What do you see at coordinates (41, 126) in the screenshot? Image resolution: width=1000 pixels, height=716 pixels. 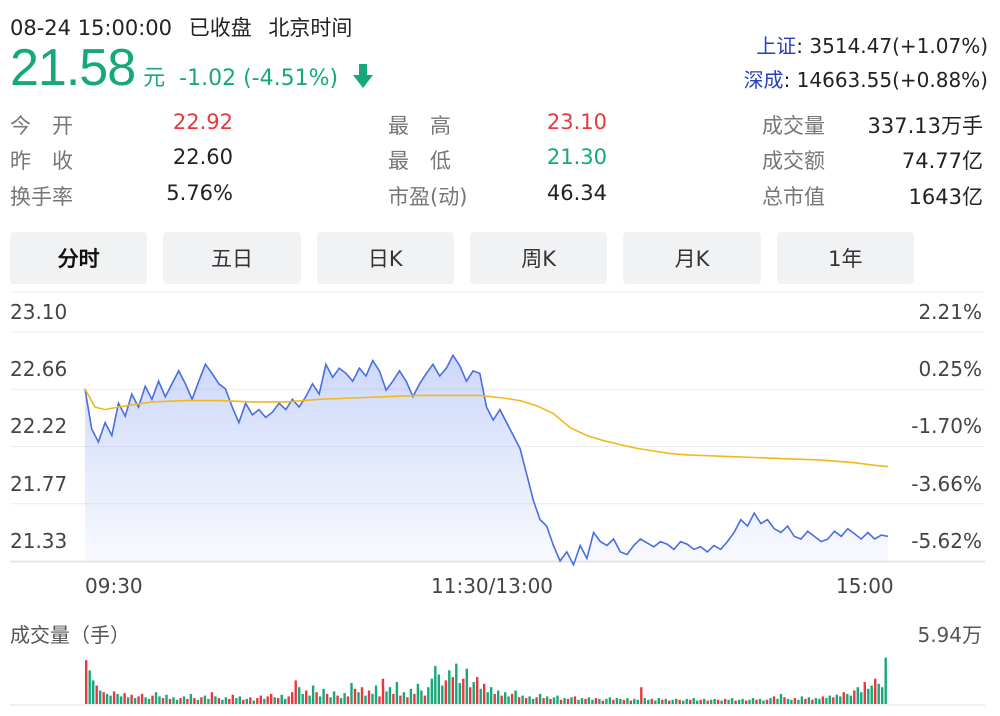 I see `open-label: 今 开` at bounding box center [41, 126].